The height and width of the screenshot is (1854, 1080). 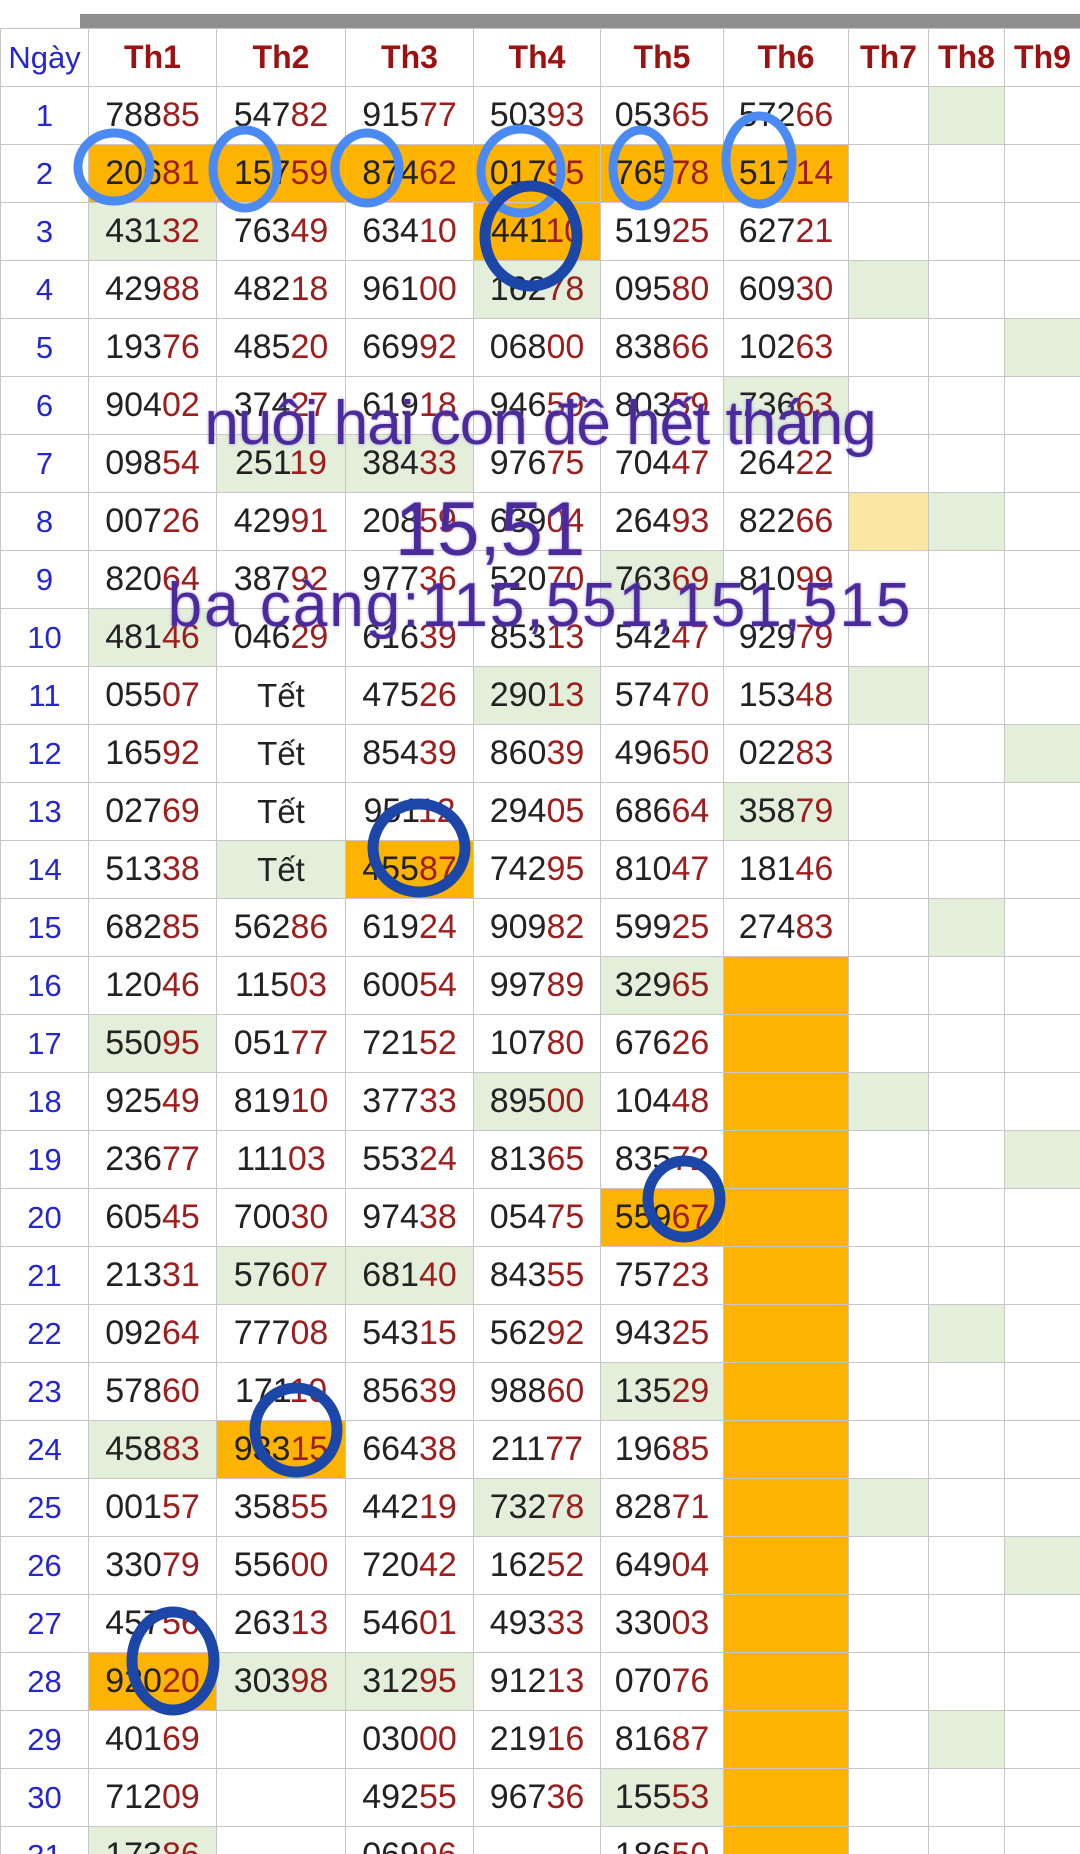 What do you see at coordinates (540, 869) in the screenshot?
I see `table-row-day-14: 14 51338 Tết 45587 74295 81047 18146` at bounding box center [540, 869].